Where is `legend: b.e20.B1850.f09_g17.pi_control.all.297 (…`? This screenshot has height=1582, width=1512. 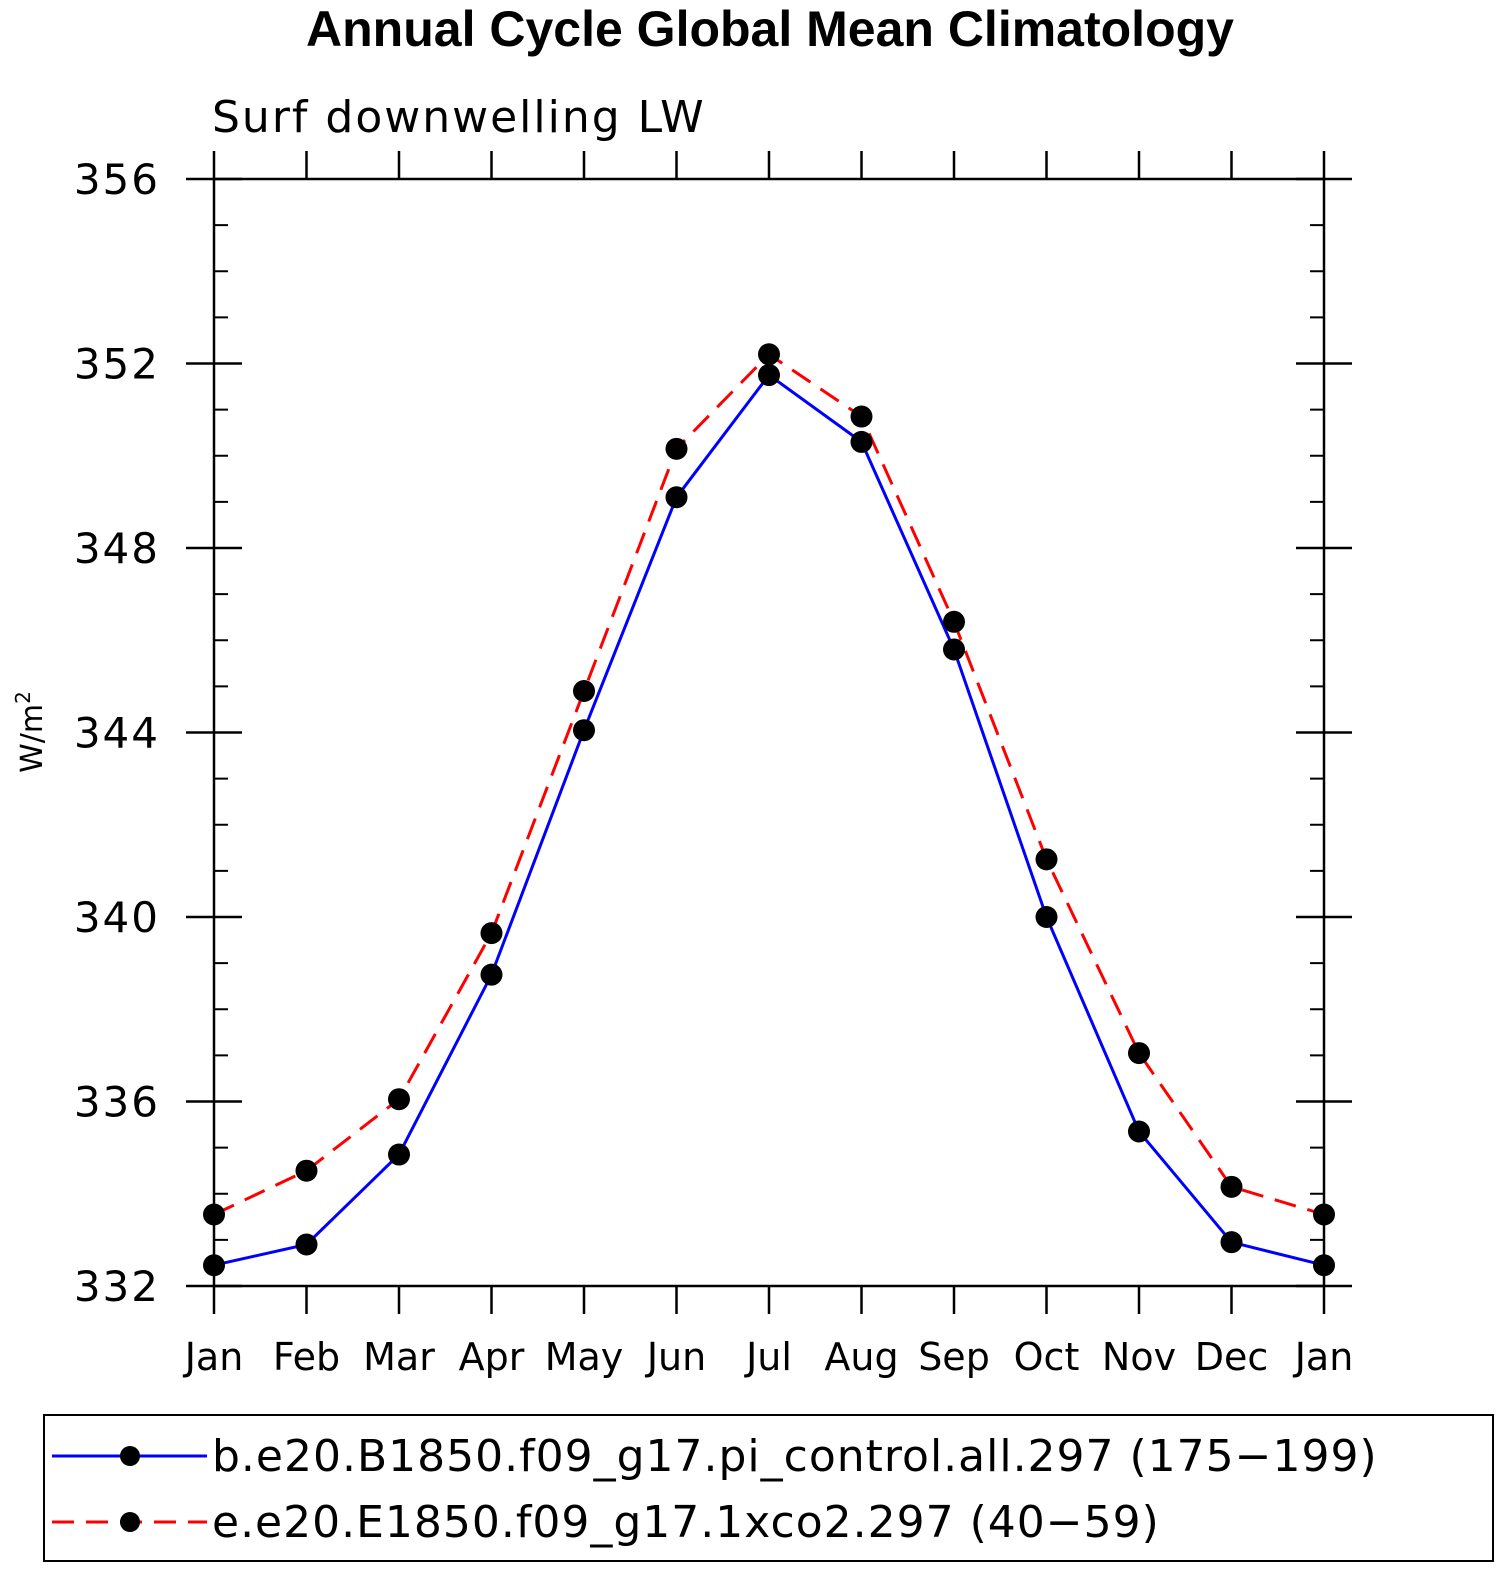
legend: b.e20.B1850.f09_g17.pi_control.all.297 (… is located at coordinates (768, 1488).